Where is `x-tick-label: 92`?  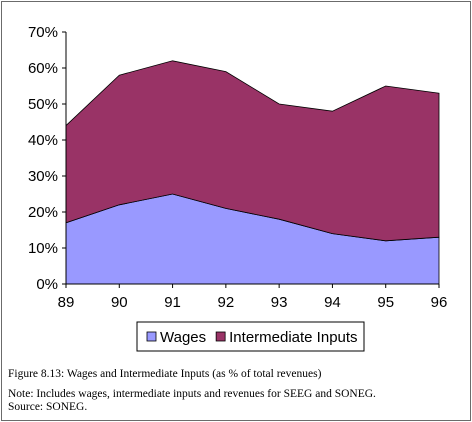 x-tick-label: 92 is located at coordinates (226, 302).